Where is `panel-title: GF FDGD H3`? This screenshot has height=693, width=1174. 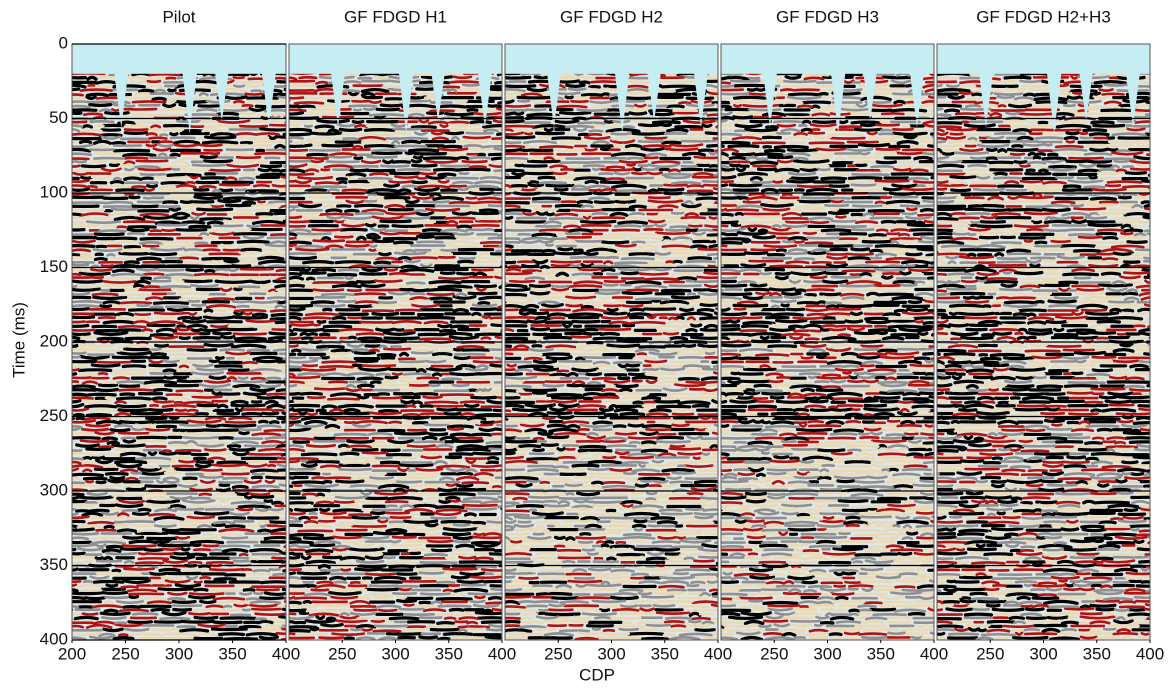
panel-title: GF FDGD H3 is located at coordinates (827, 16).